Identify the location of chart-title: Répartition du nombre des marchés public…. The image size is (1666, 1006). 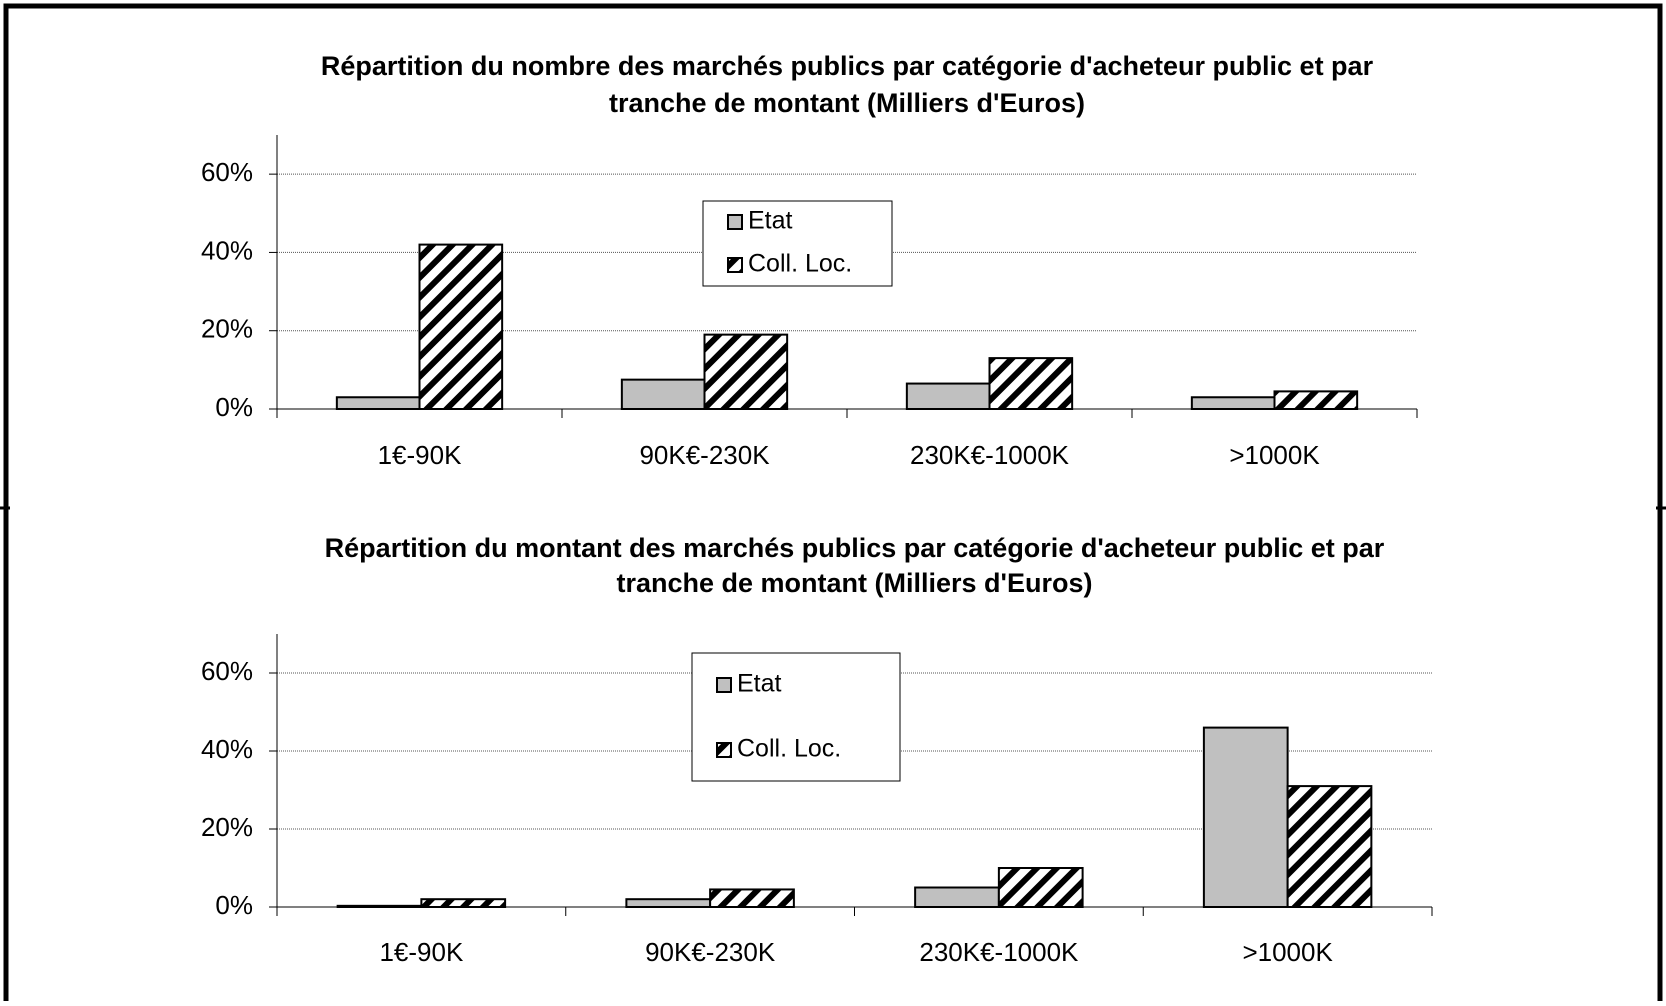
(847, 66).